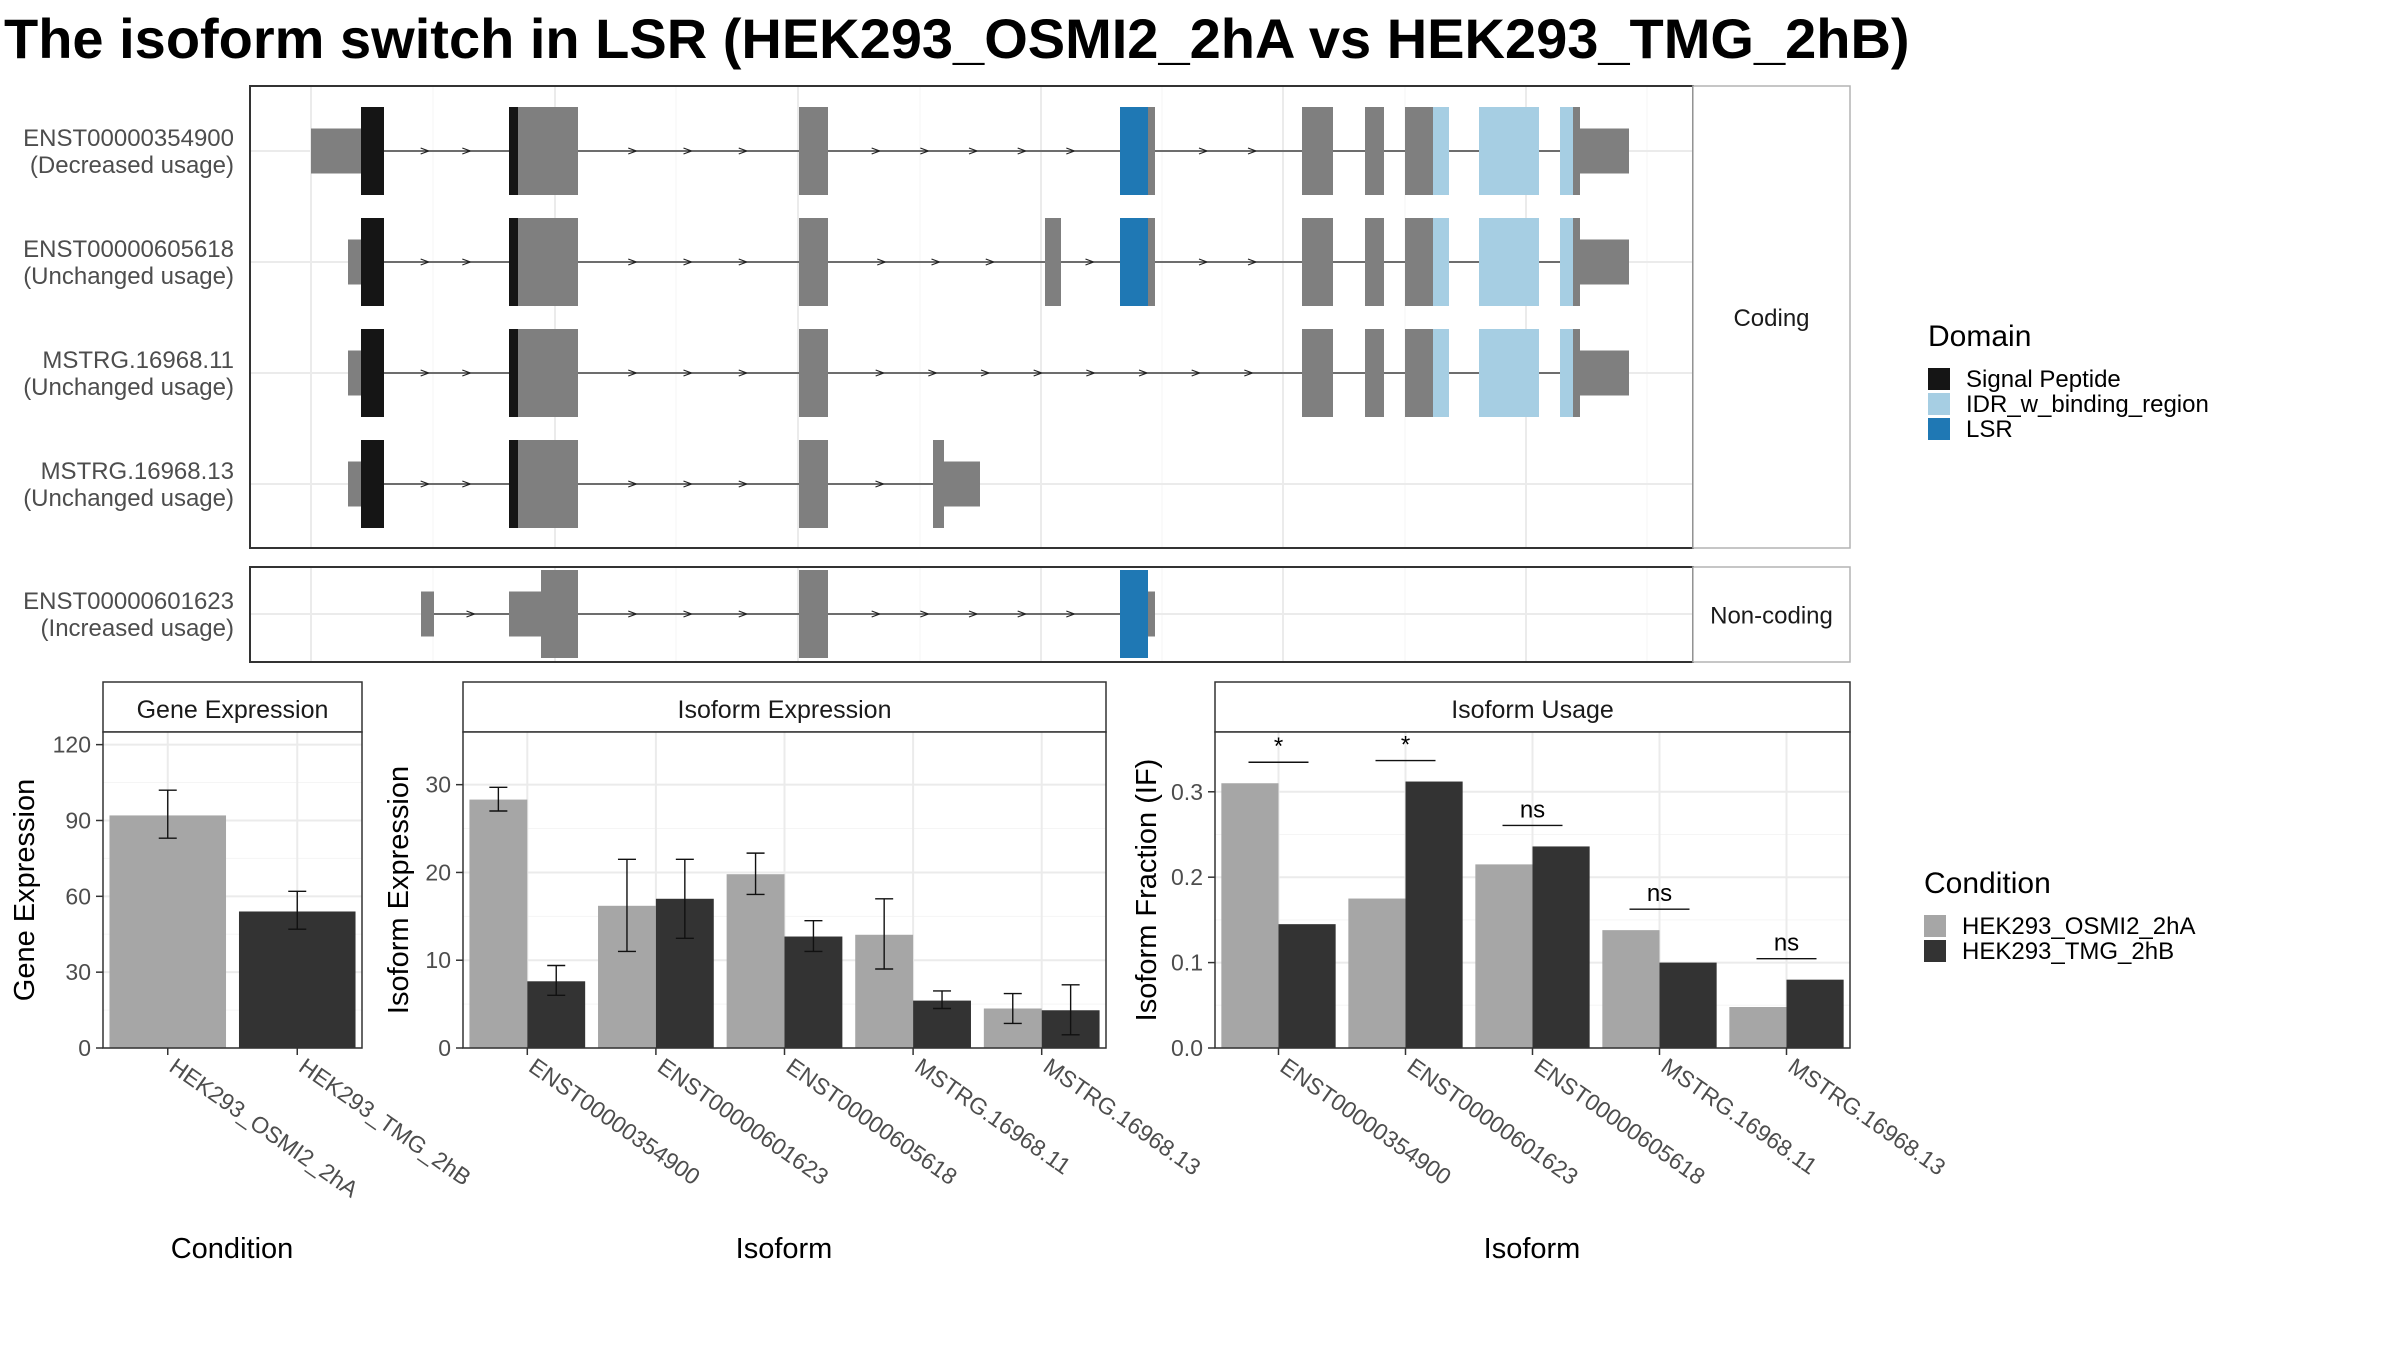  Describe the element at coordinates (128, 601) in the screenshot. I see `transcript-id-label: ENST00000601623` at that location.